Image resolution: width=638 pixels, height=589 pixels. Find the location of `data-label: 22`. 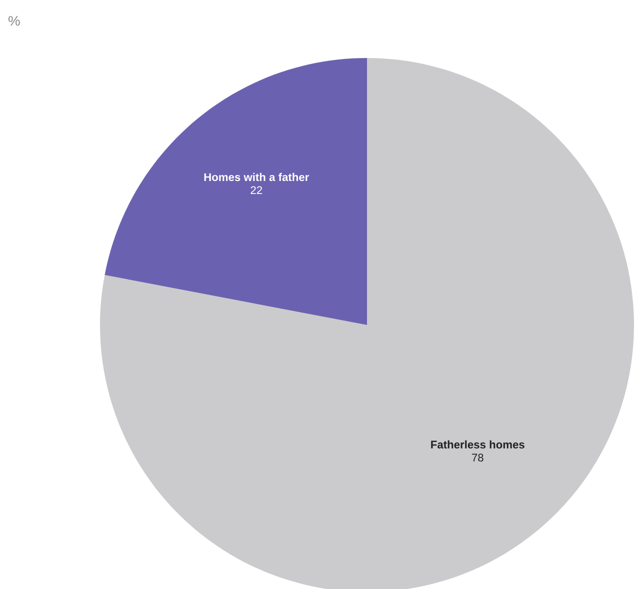

data-label: 22 is located at coordinates (256, 190).